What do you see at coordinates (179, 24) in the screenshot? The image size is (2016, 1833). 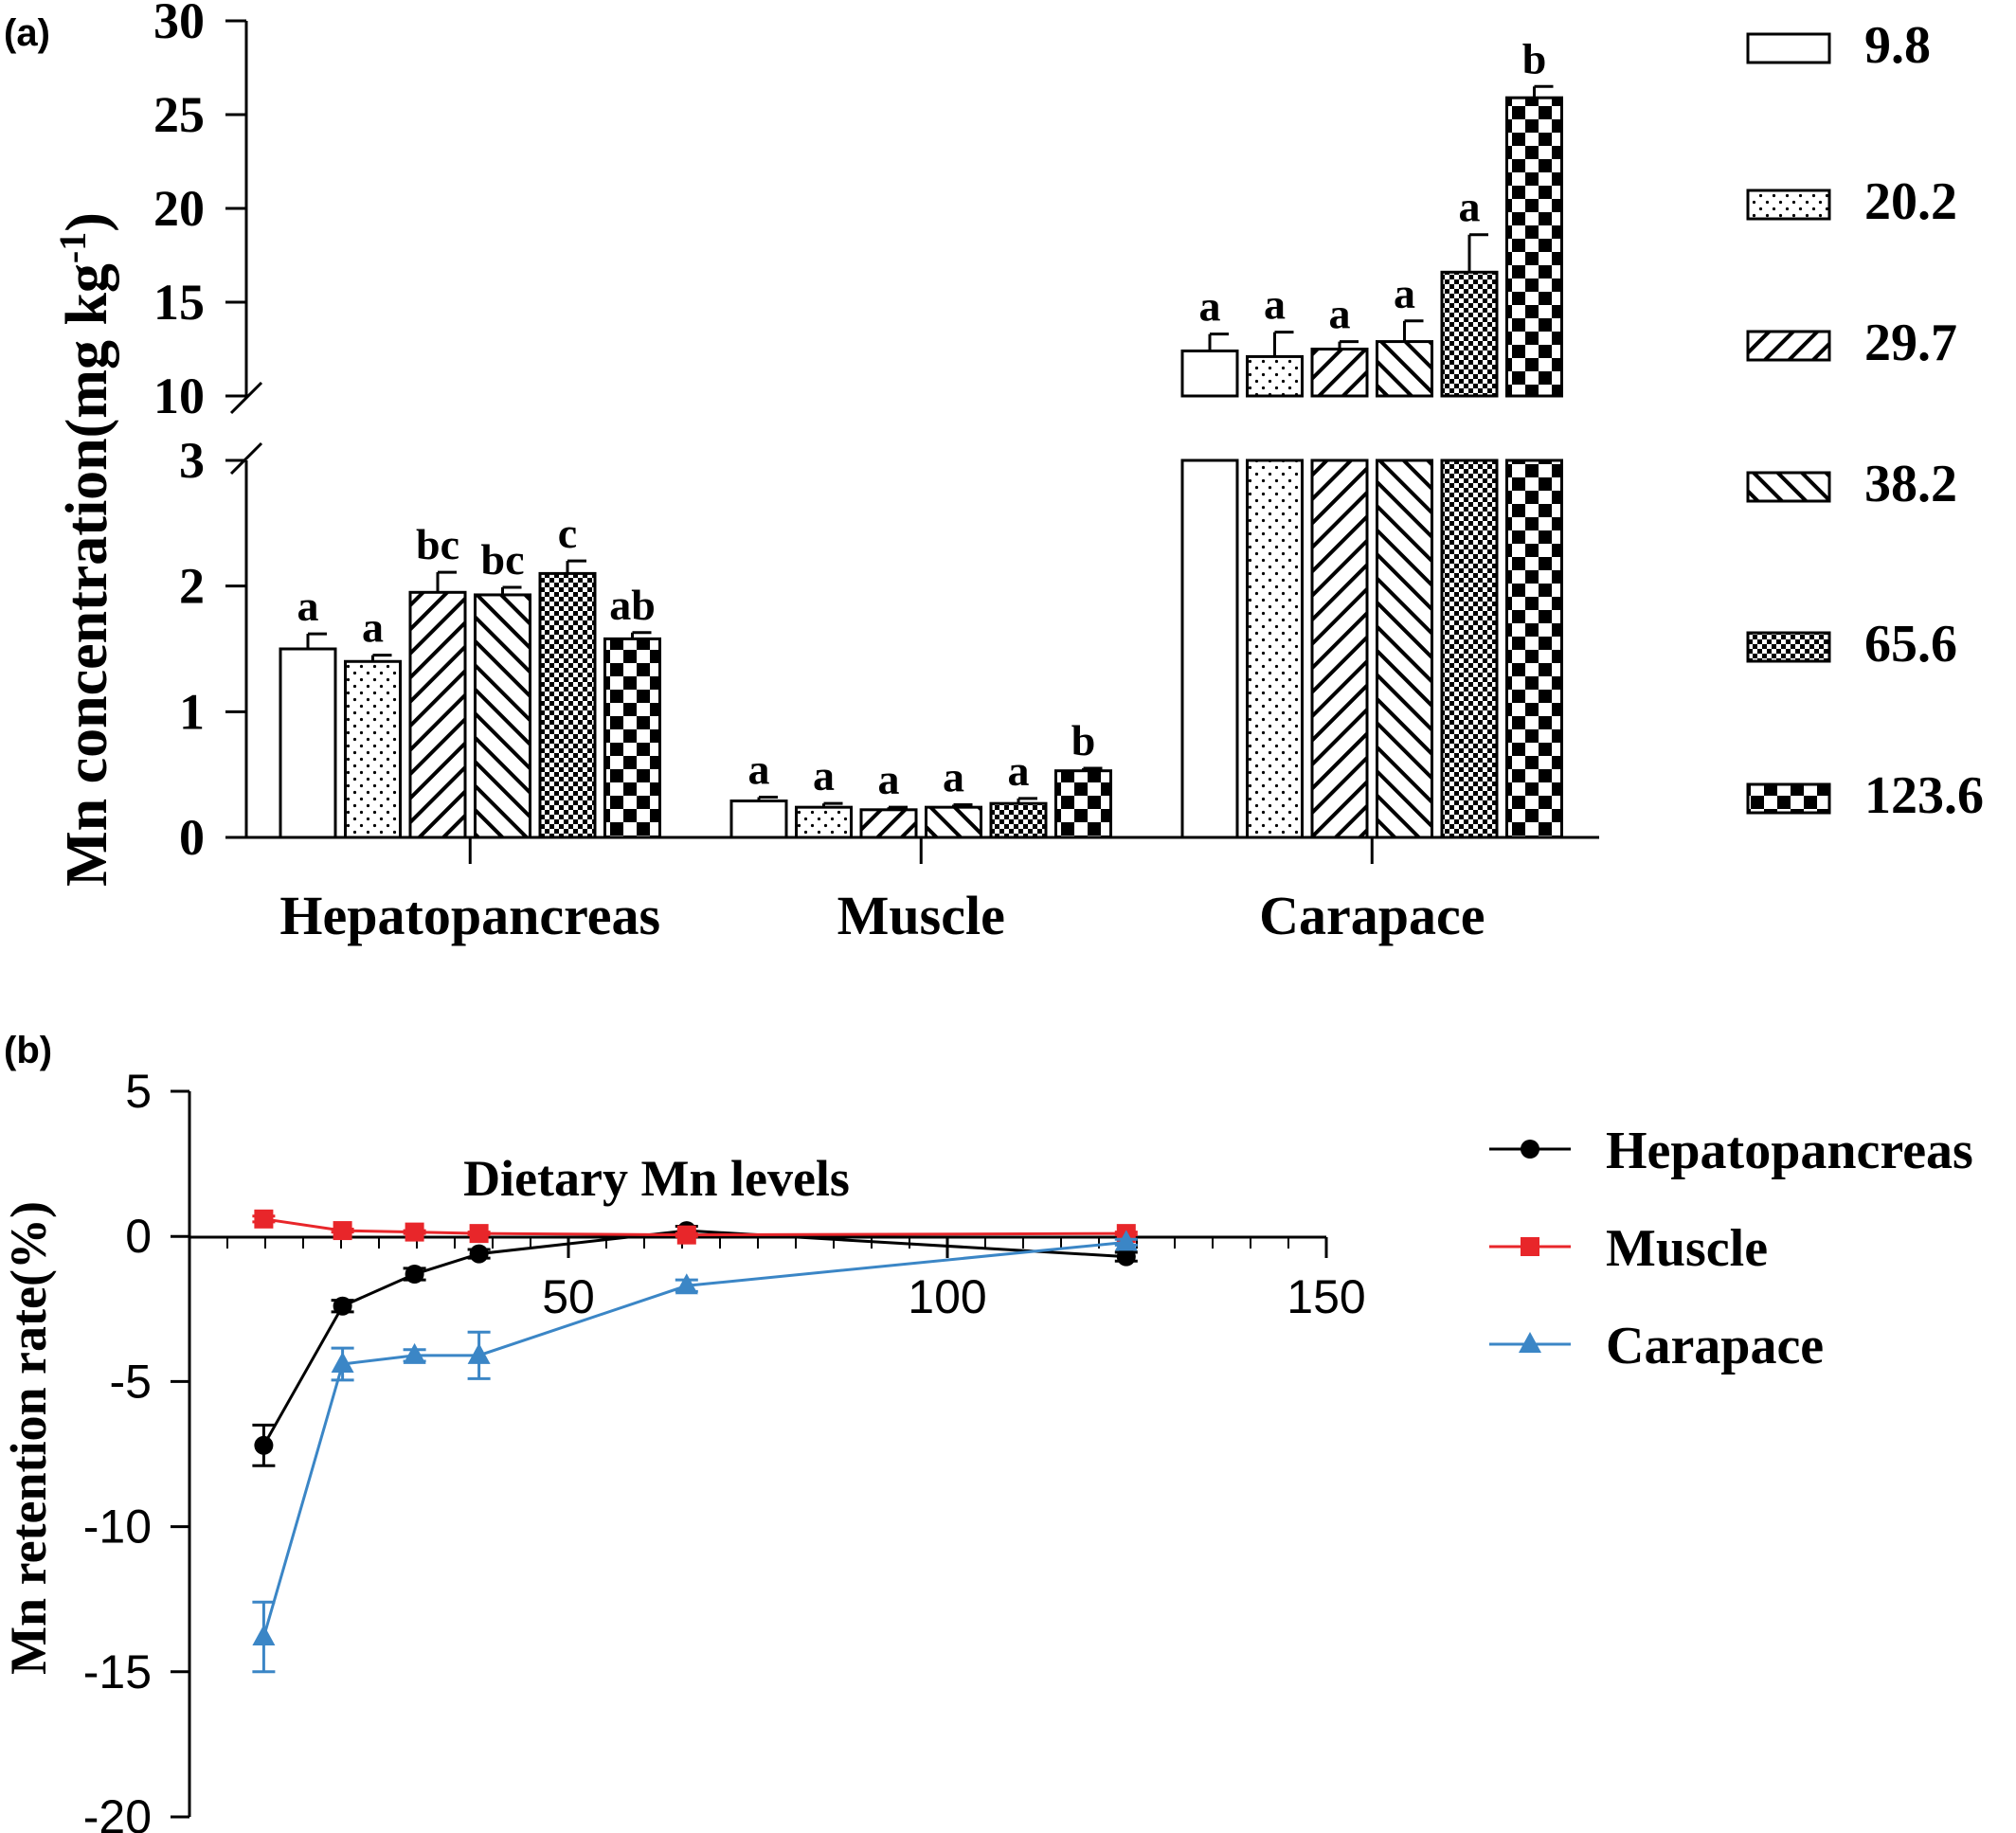 I see `y-tick-label: 30` at bounding box center [179, 24].